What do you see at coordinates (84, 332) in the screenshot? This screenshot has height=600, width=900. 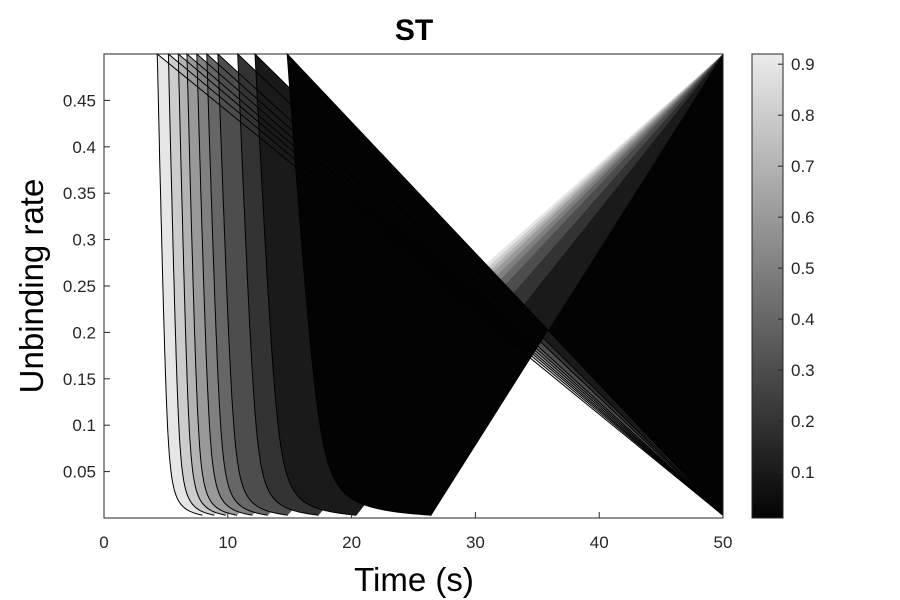 I see `y-tick-label: 0.2` at bounding box center [84, 332].